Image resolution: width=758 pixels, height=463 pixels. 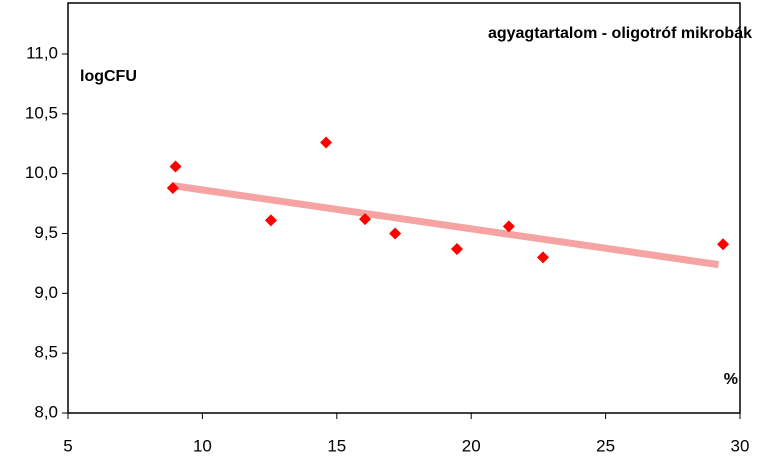 I want to click on x-tick-label: 10, so click(x=202, y=445).